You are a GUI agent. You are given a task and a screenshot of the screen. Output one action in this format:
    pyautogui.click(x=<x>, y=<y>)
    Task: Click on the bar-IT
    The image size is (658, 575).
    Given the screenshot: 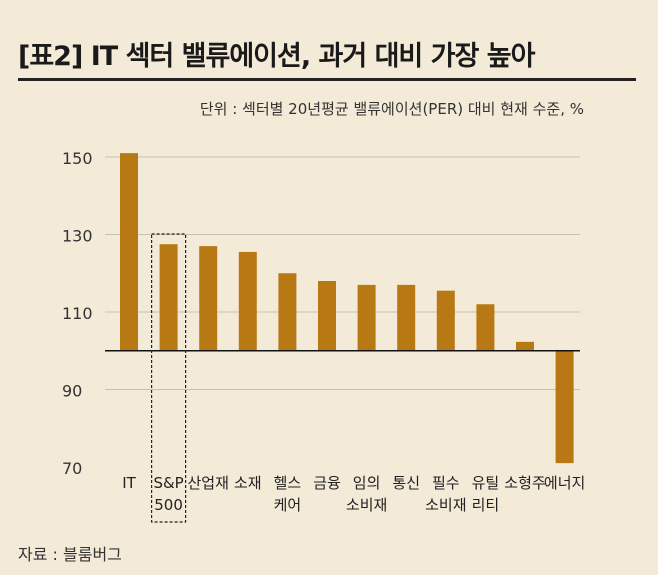 What is the action you would take?
    pyautogui.click(x=129, y=252)
    